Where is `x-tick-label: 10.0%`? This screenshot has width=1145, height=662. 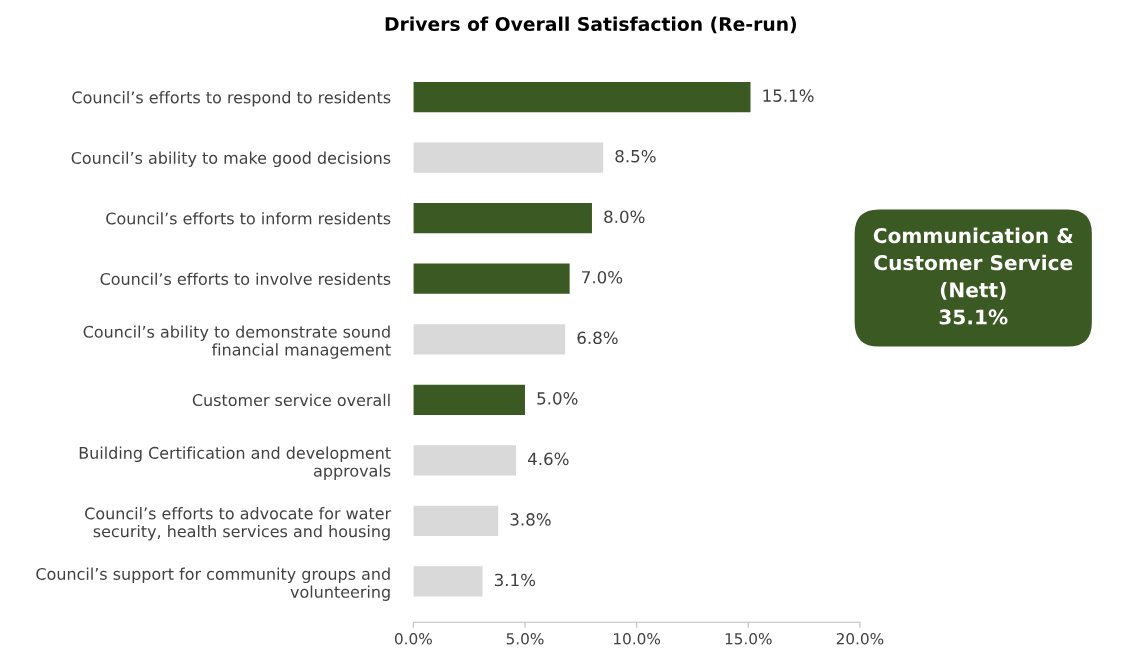
x-tick-label: 10.0% is located at coordinates (637, 638).